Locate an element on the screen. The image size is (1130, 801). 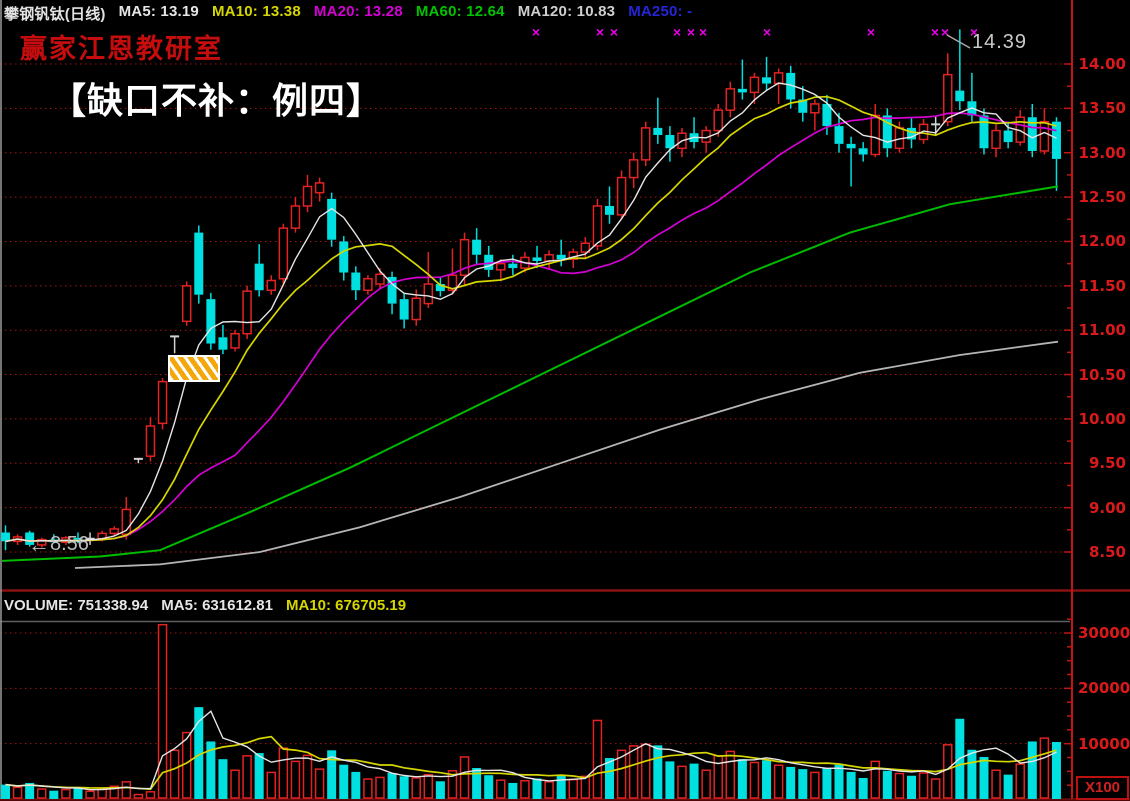
volume-unit-label: X100 is located at coordinates (1102, 788).